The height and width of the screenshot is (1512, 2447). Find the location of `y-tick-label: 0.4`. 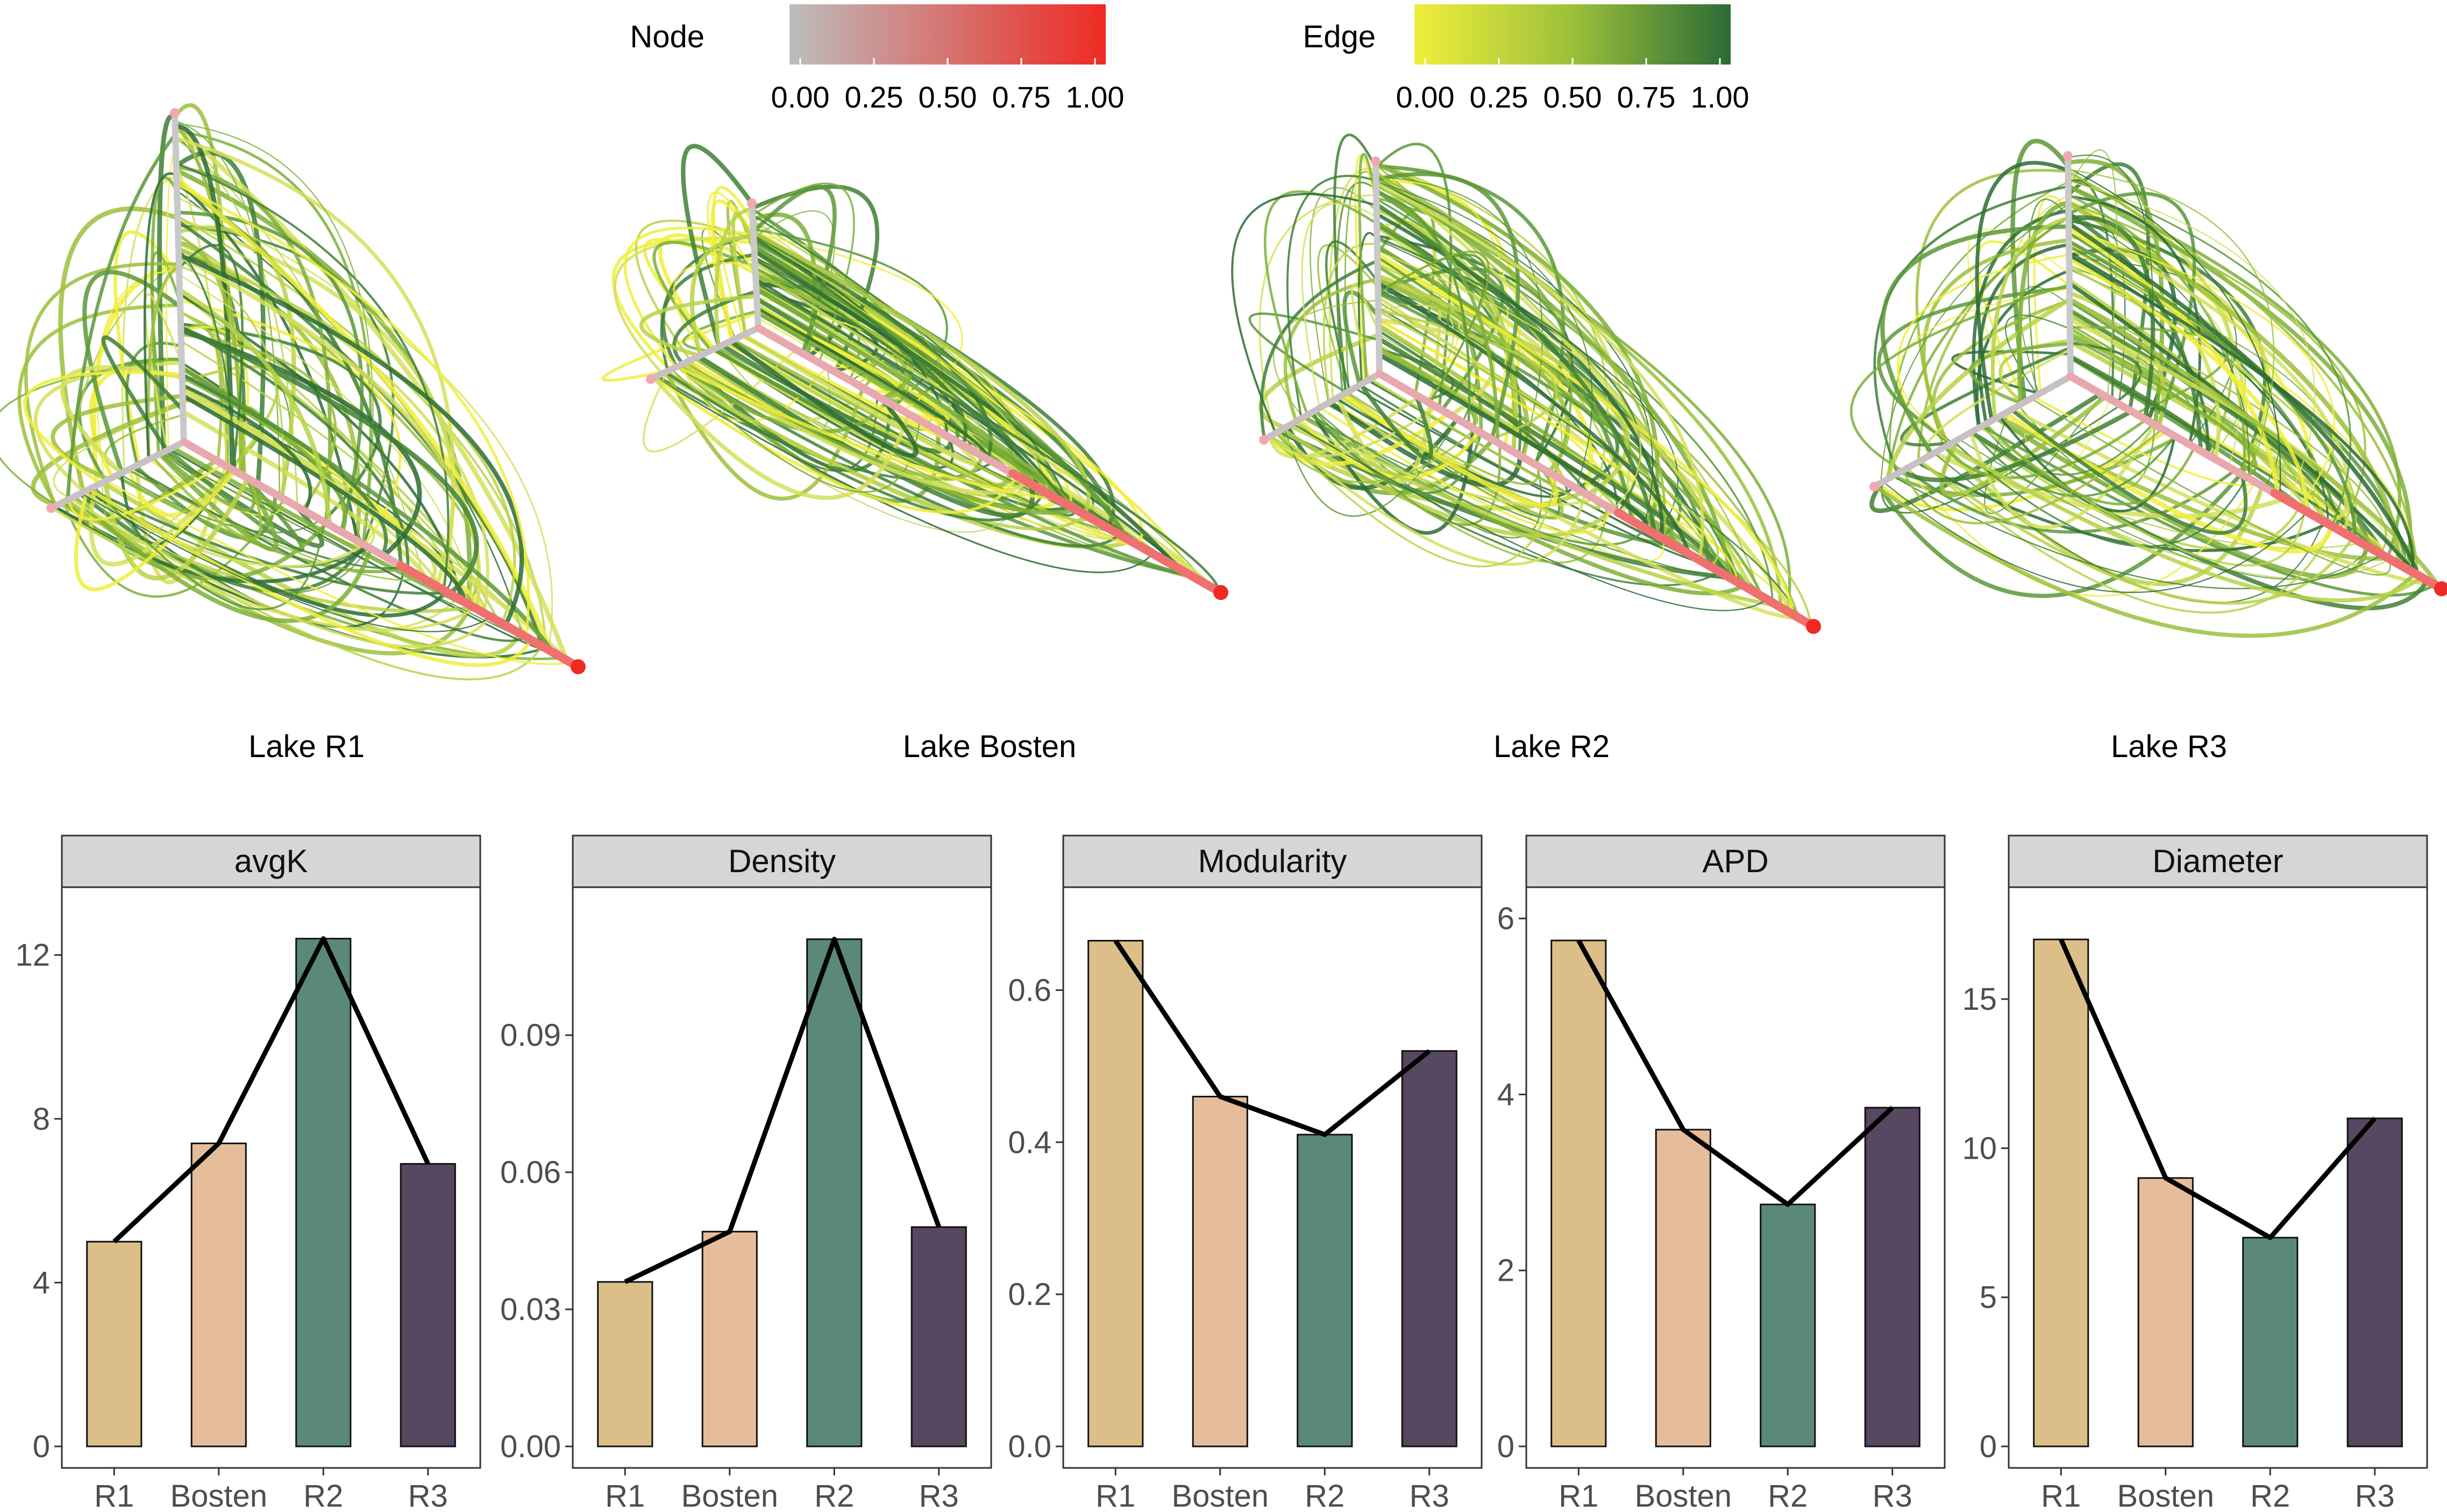

y-tick-label: 0.4 is located at coordinates (1030, 1142).